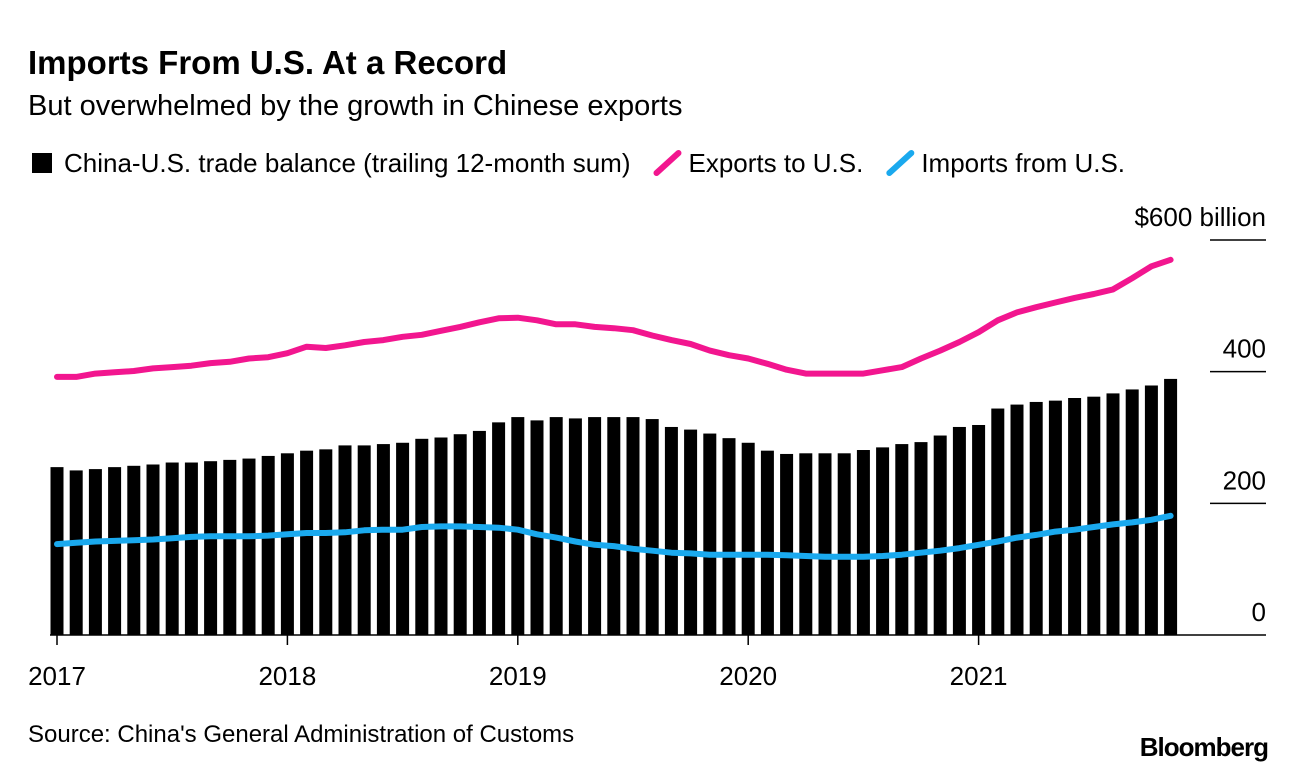 The width and height of the screenshot is (1296, 777). What do you see at coordinates (775, 163) in the screenshot?
I see `legend-label: Exports to U.S.` at bounding box center [775, 163].